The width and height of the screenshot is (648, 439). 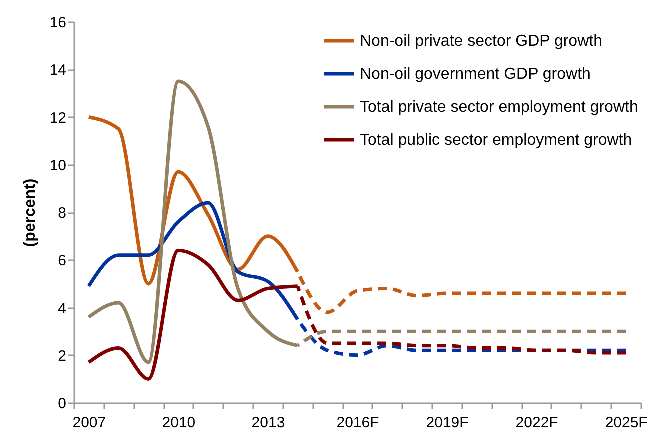 I want to click on legend-label: Non-oil private sector GDP growth, so click(x=481, y=41).